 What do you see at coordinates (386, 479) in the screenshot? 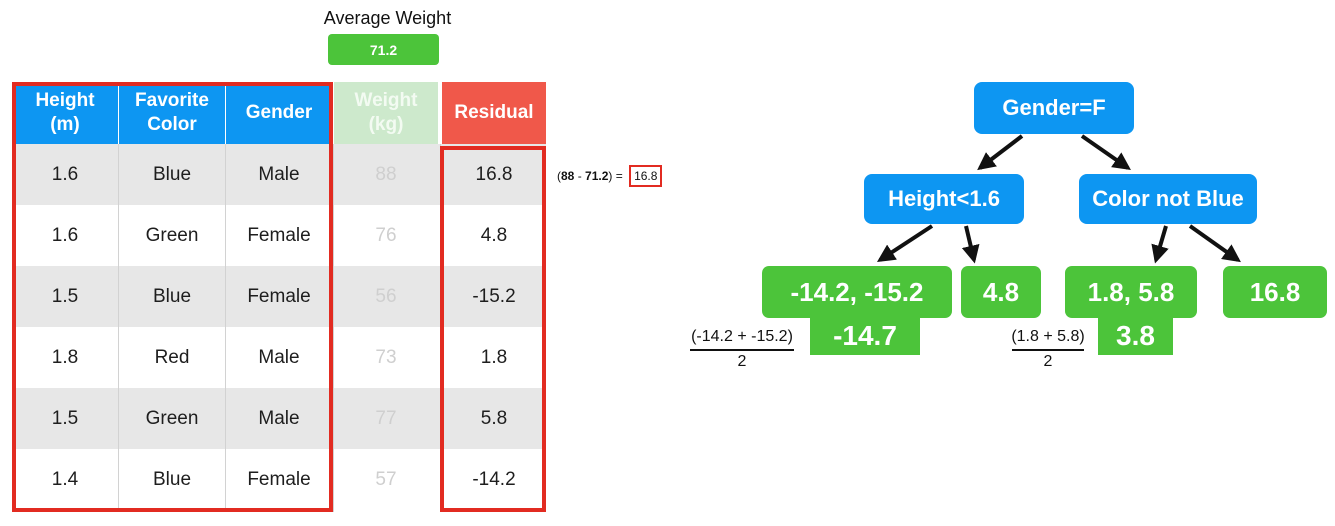
I see `cell-weight: 57` at bounding box center [386, 479].